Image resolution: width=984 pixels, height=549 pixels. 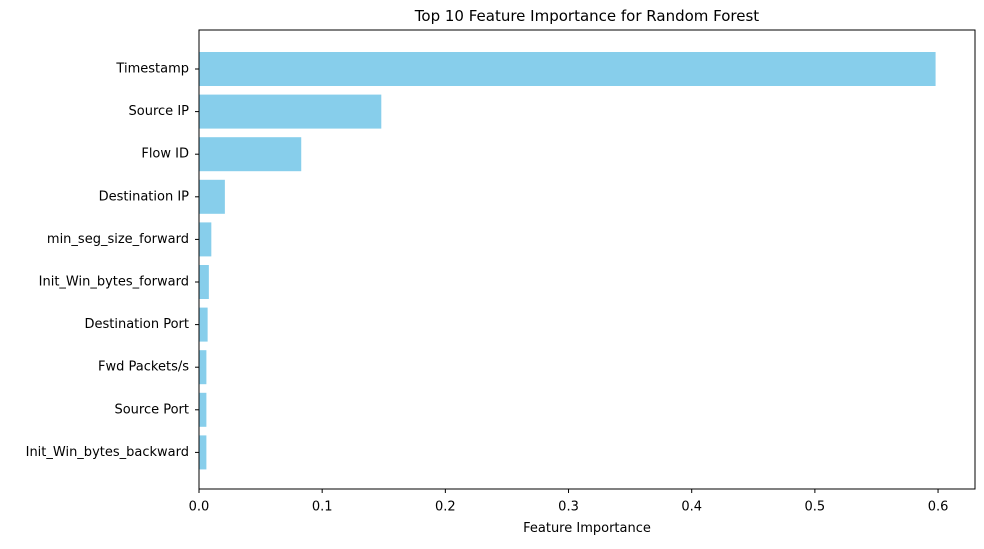 I want to click on y-tick-label: Destination Port, so click(x=136, y=324).